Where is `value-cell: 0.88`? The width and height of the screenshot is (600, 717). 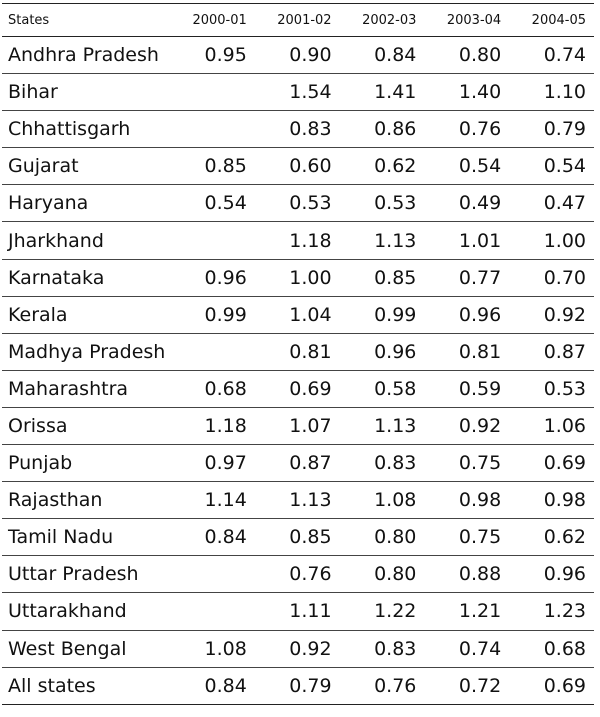
value-cell: 0.88 is located at coordinates (467, 574).